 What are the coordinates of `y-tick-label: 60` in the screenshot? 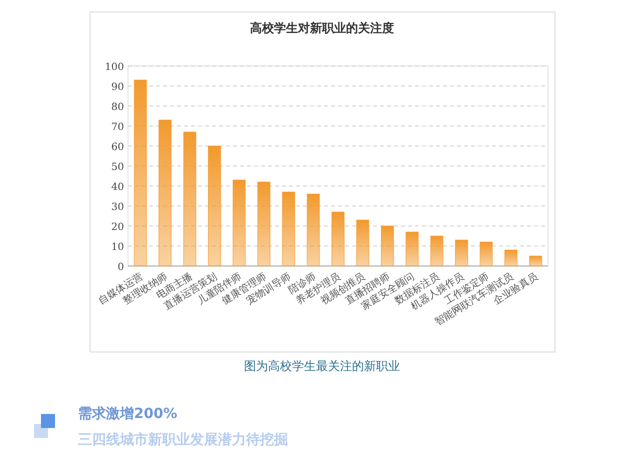 It's located at (117, 147).